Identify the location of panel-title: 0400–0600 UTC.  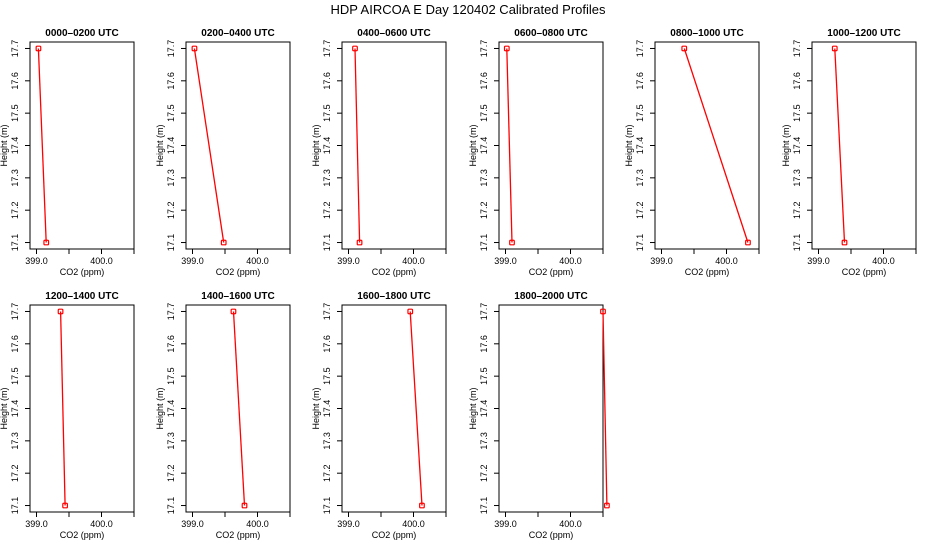
(393, 33).